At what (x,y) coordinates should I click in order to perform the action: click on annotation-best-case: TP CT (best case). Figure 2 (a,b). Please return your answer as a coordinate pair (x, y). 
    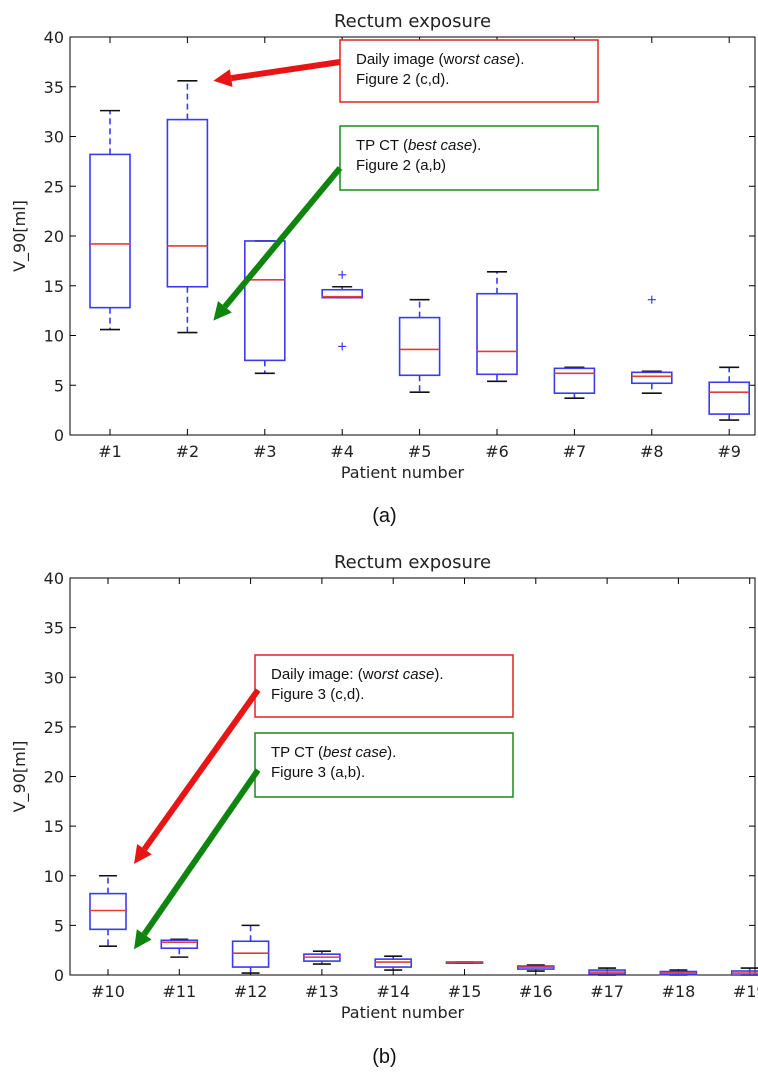
    Looking at the image, I should click on (406, 223).